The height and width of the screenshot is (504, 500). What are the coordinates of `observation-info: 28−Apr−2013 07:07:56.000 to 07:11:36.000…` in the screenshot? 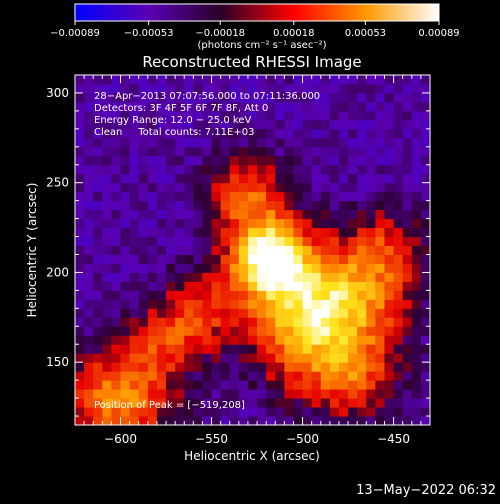 It's located at (207, 114).